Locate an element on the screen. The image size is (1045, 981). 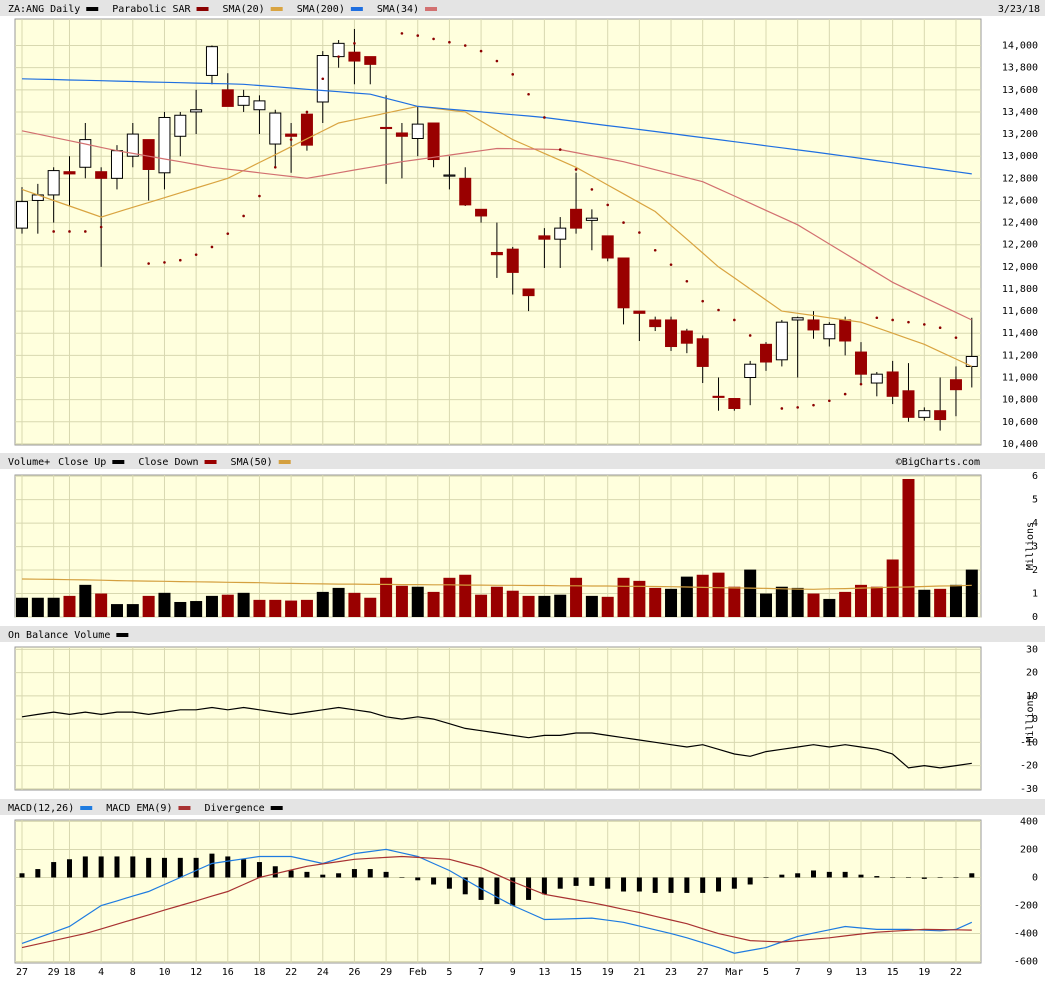
y-tick-label: -20 is located at coordinates (1029, 766).